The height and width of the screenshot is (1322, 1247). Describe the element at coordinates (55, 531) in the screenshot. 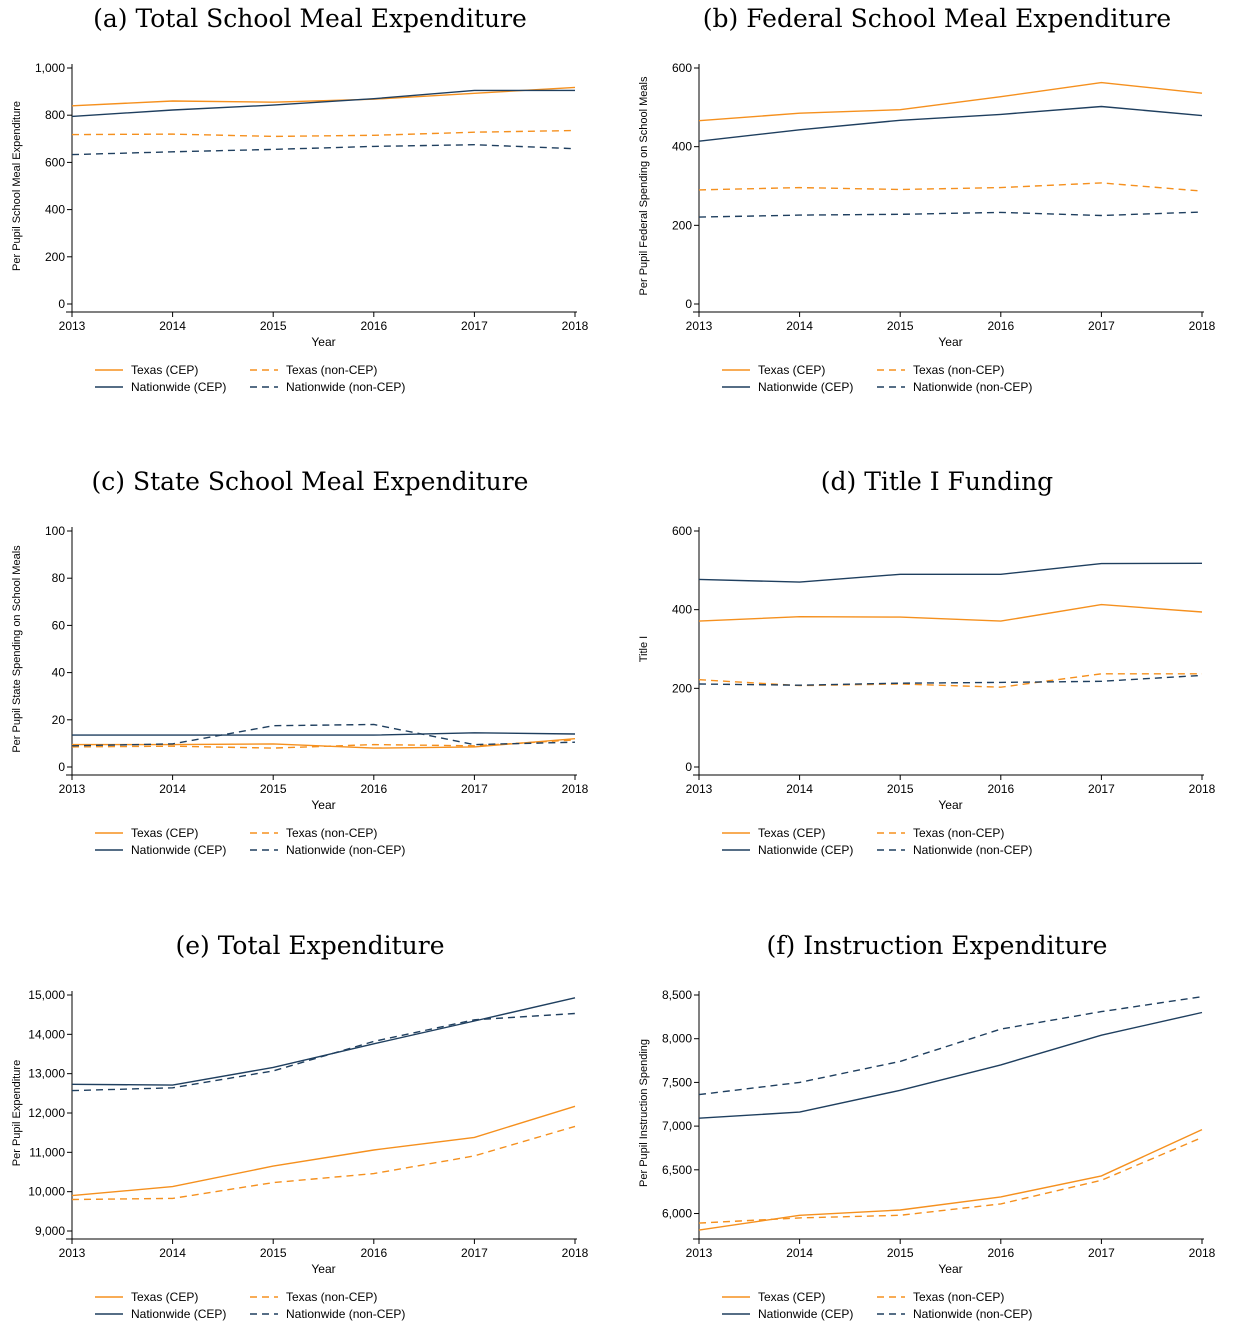

I see `y-tick-label: 100` at that location.